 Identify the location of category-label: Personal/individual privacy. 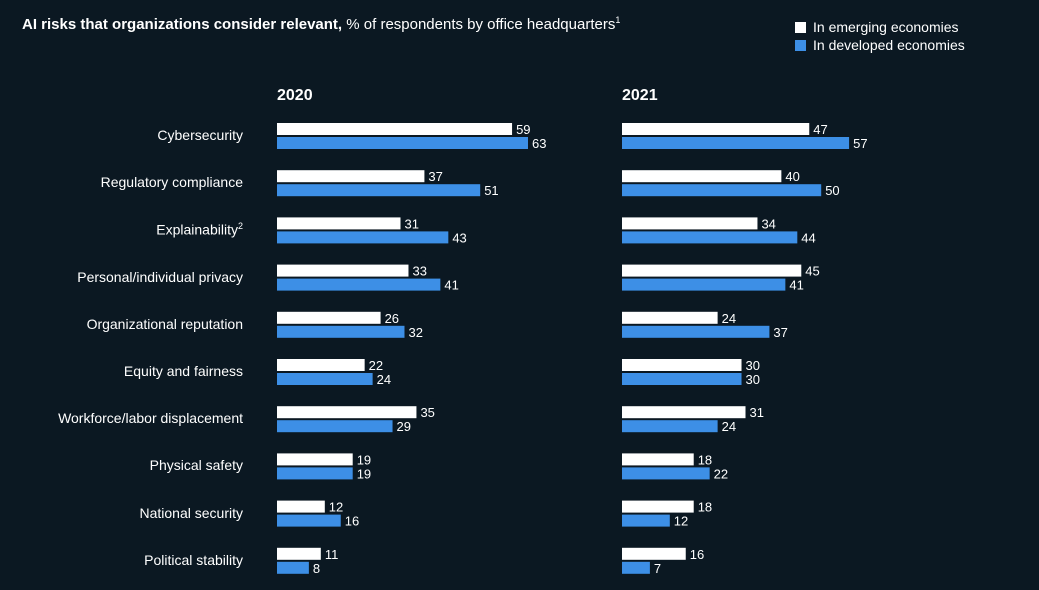
(160, 277).